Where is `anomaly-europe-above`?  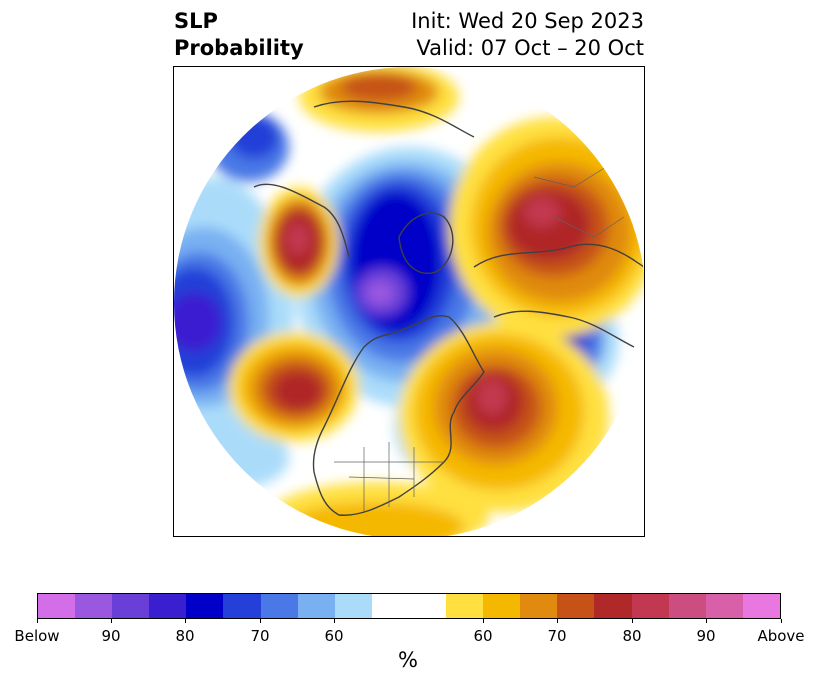
anomaly-europe-above is located at coordinates (542, 212).